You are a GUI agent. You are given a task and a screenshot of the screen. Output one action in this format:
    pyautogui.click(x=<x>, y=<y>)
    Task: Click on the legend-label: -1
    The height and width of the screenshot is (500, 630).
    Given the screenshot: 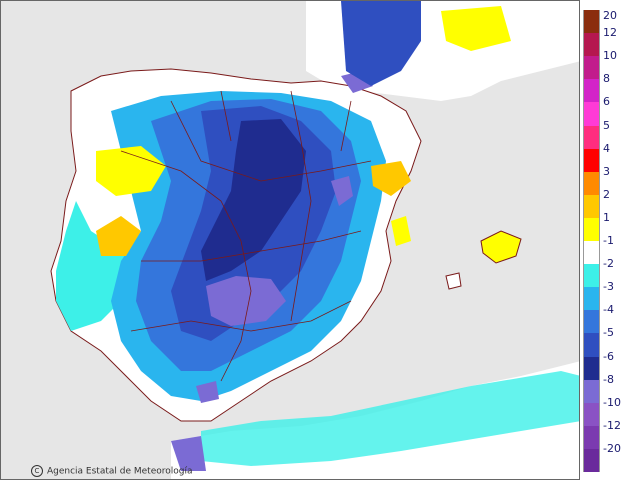 What is the action you would take?
    pyautogui.click(x=608, y=240)
    